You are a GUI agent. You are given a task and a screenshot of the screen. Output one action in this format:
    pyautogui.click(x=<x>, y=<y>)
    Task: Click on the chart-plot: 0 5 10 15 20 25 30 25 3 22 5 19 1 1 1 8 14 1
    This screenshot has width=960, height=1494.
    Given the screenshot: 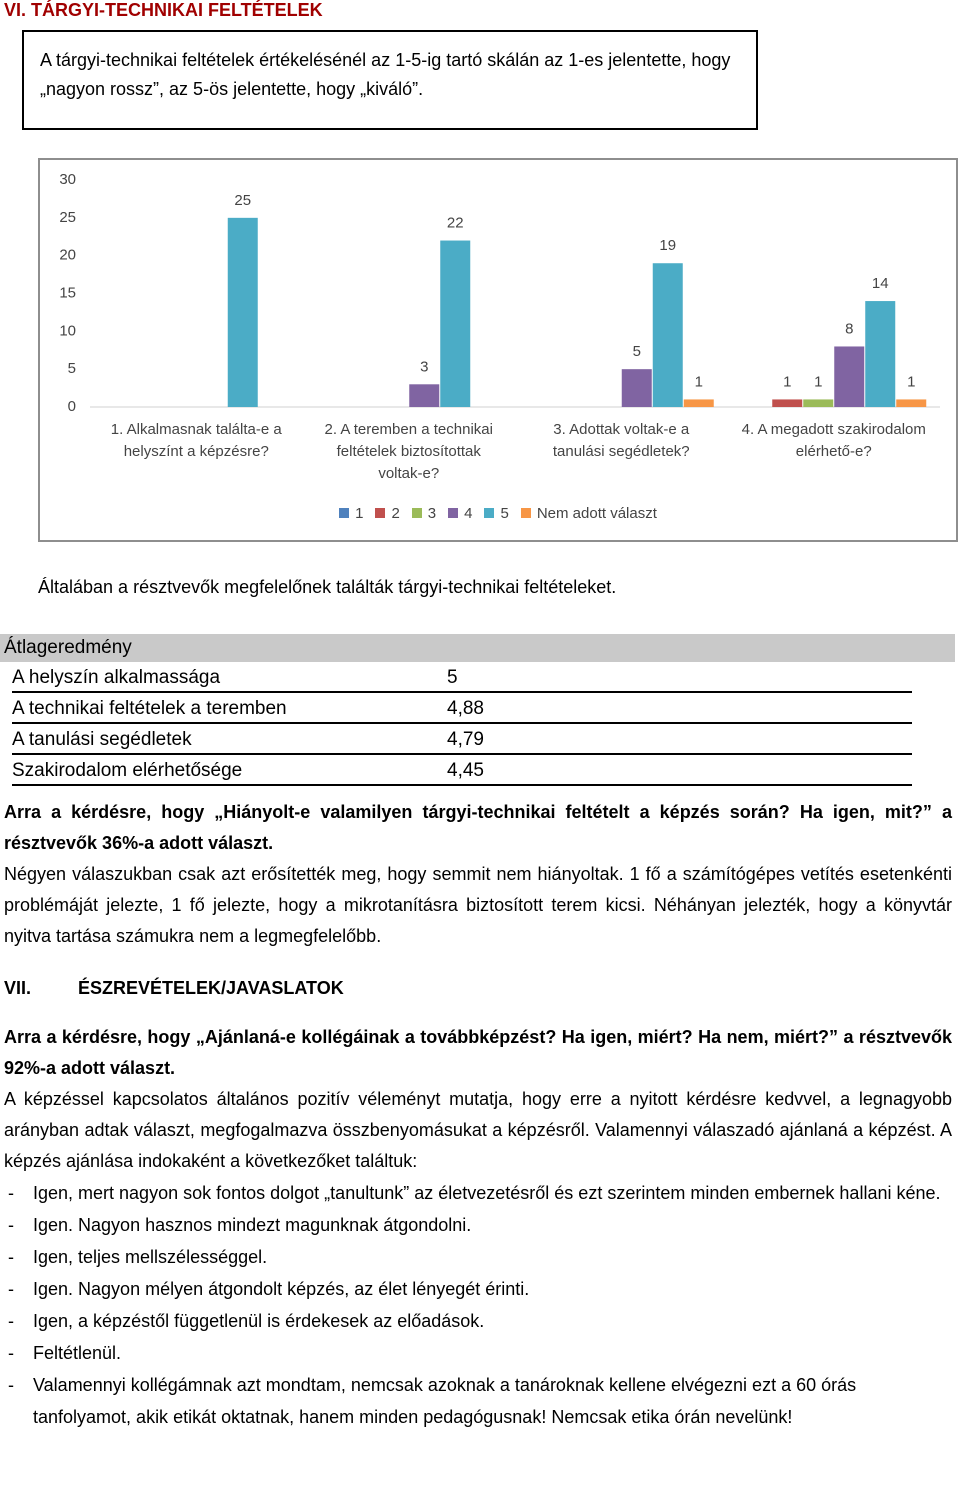 What is the action you would take?
    pyautogui.click(x=499, y=293)
    